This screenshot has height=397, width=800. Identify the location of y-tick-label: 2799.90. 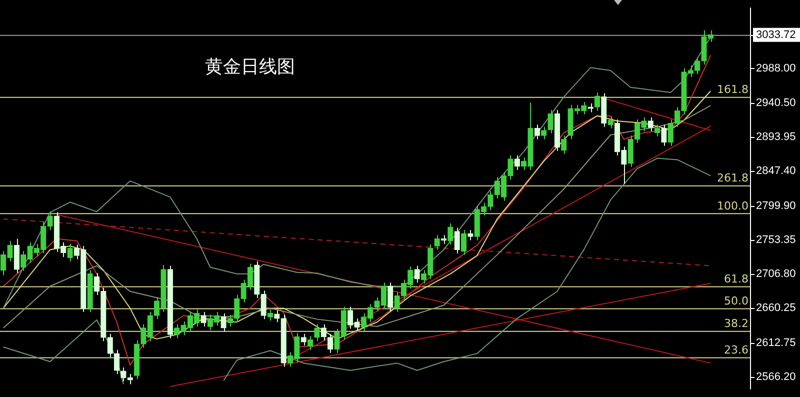
(776, 206).